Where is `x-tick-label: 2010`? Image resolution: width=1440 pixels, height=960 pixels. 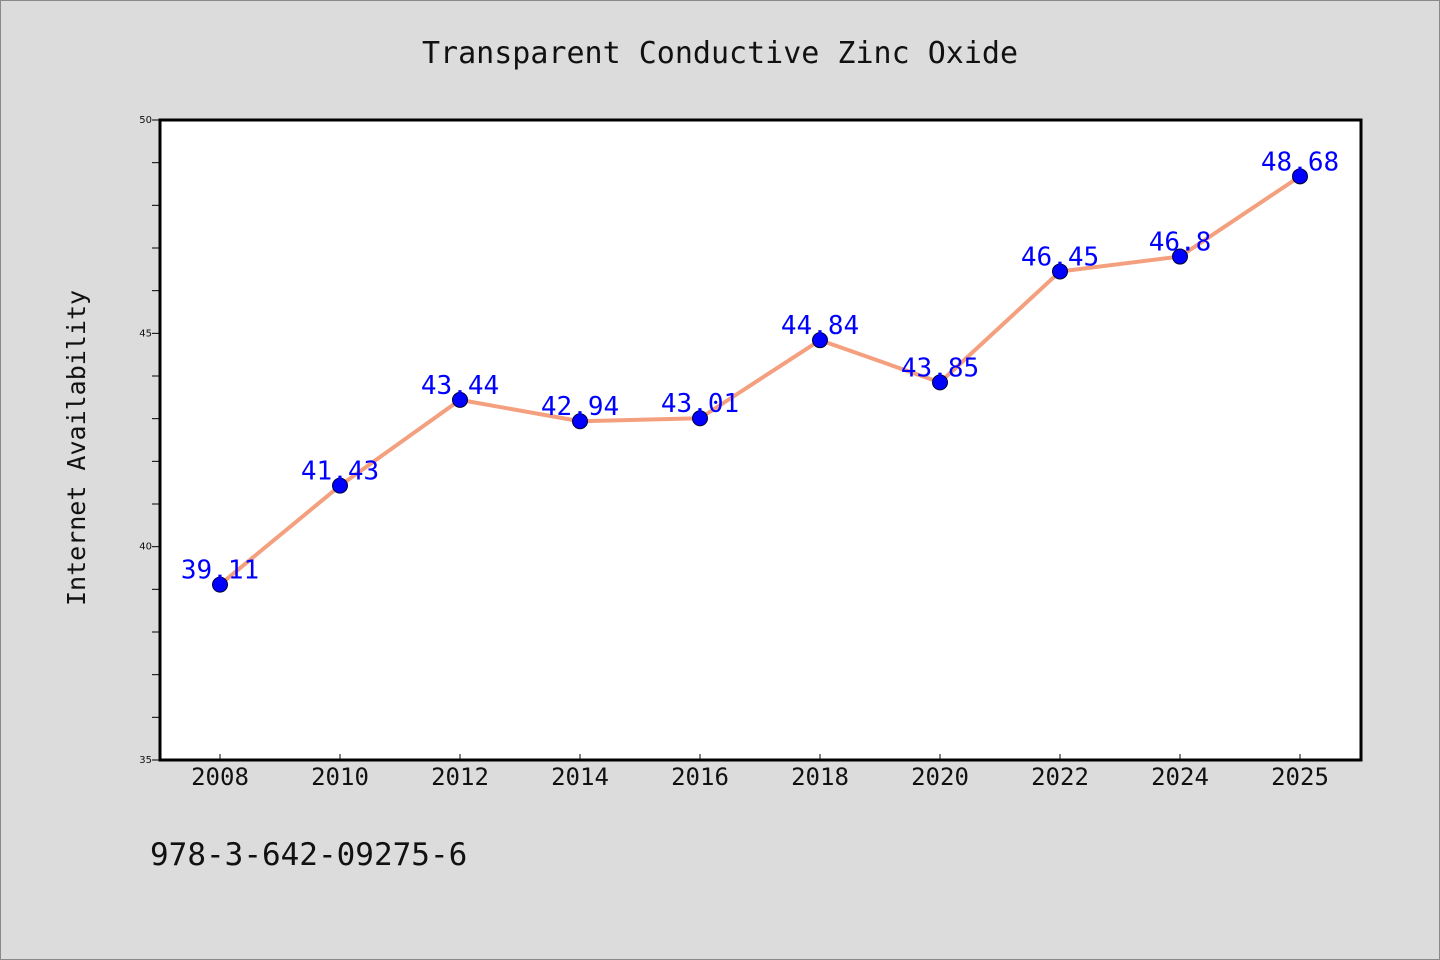
x-tick-label: 2010 is located at coordinates (340, 777).